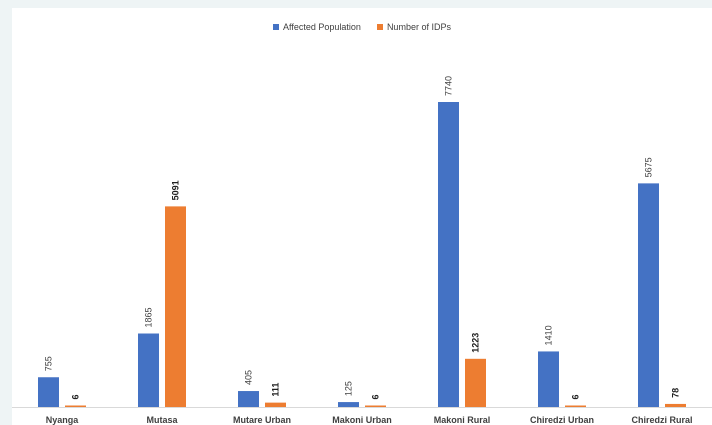 The image size is (712, 425). I want to click on value-label-idps-0: 6, so click(76, 396).